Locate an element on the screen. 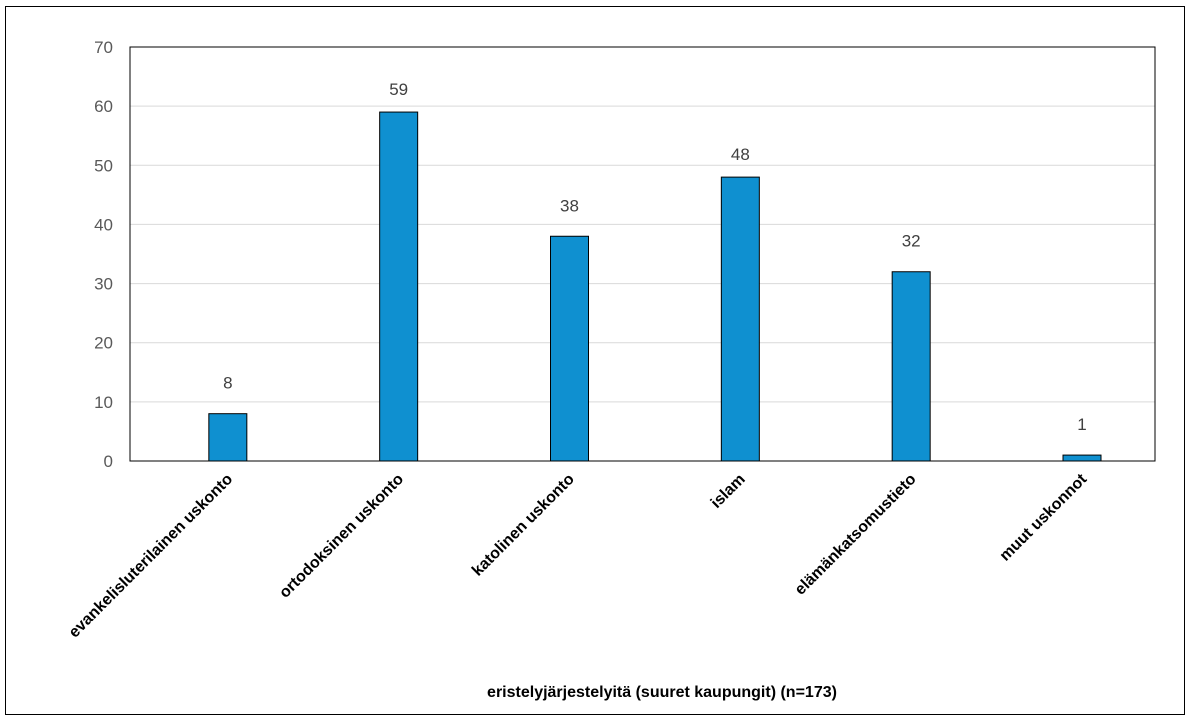 The width and height of the screenshot is (1193, 722). data-label: 48 is located at coordinates (740, 154).